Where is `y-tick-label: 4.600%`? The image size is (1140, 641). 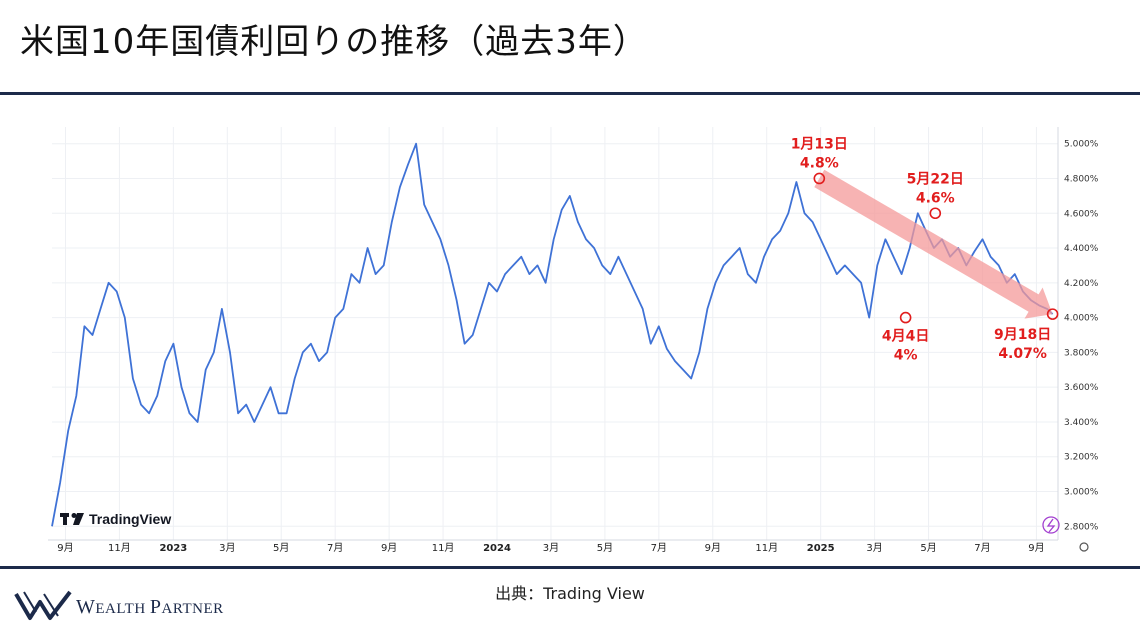
y-tick-label: 4.600% is located at coordinates (1081, 214).